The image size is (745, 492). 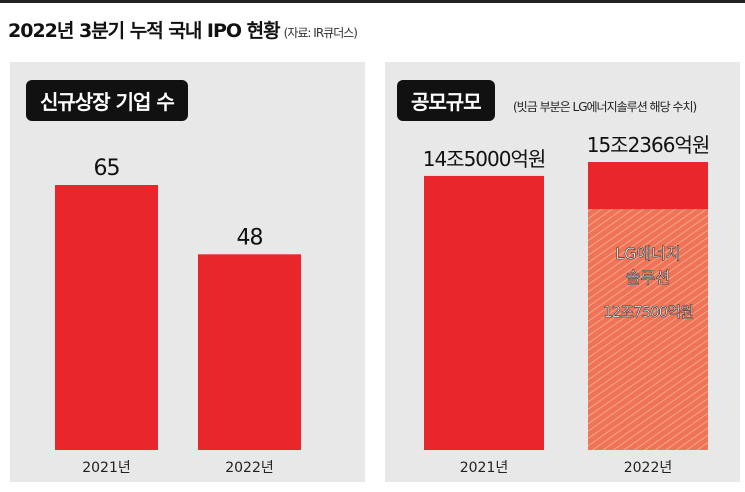 What do you see at coordinates (648, 312) in the screenshot?
I see `segment-value-label: 12조7500억원` at bounding box center [648, 312].